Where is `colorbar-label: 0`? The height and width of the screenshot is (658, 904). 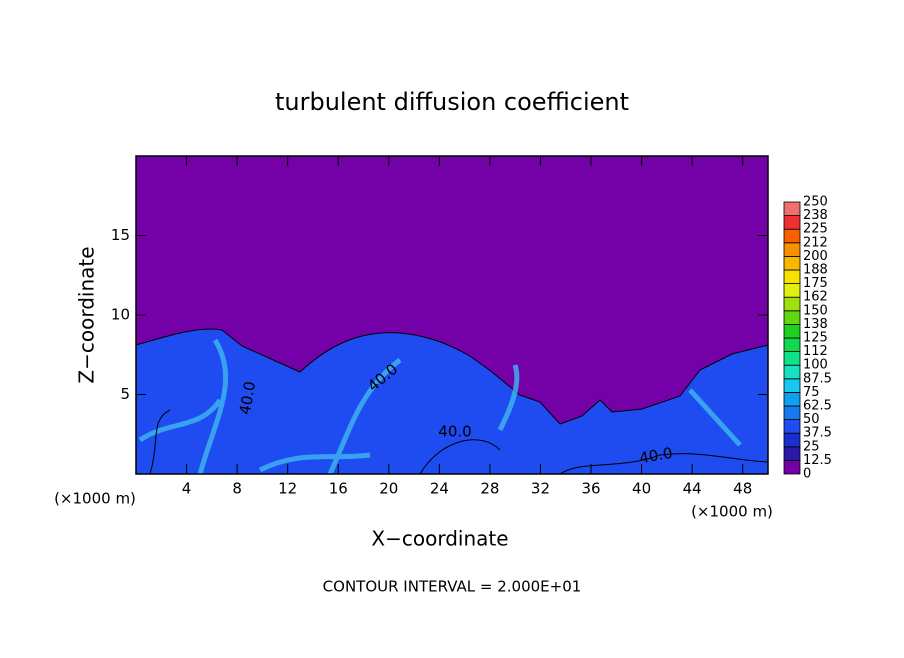 colorbar-label: 0 is located at coordinates (807, 474).